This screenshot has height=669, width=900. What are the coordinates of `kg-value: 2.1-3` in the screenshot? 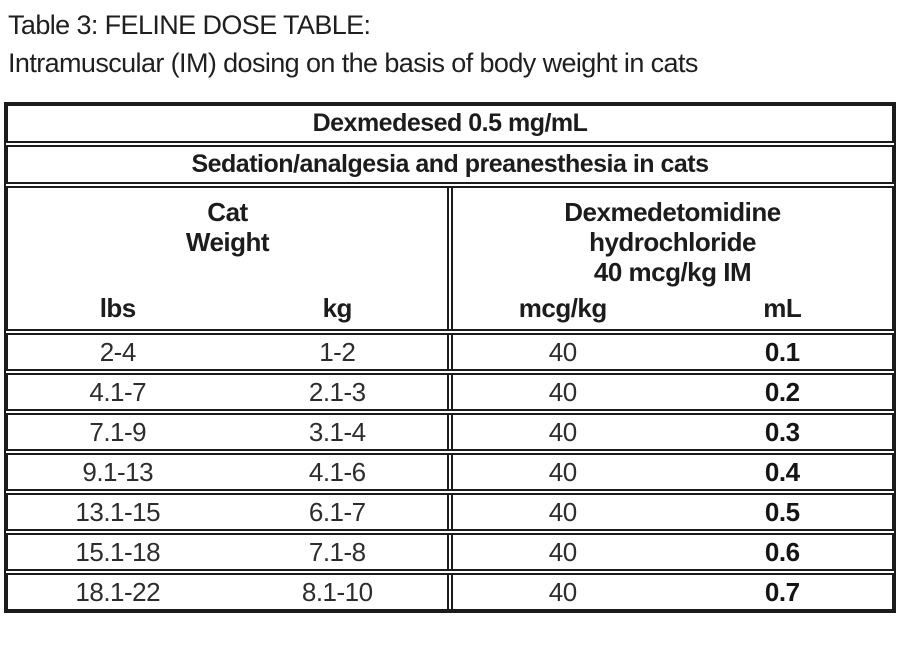 It's located at (337, 391).